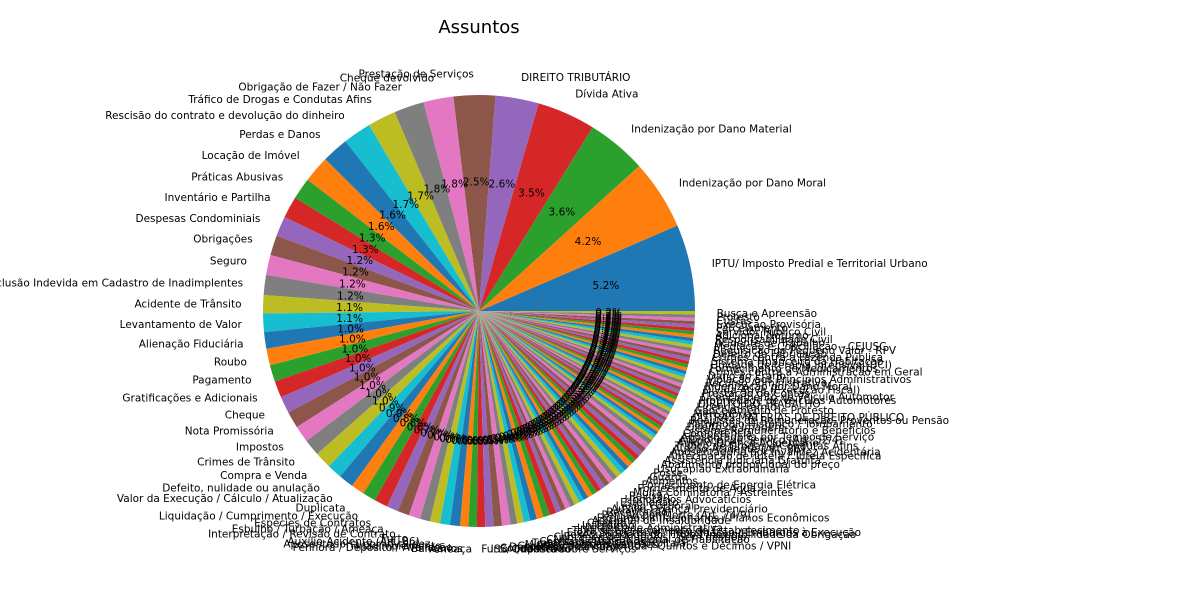 The width and height of the screenshot is (1200, 600). Describe the element at coordinates (189, 398) in the screenshot. I see `slice-label: Gratificações e Adicionais` at that location.